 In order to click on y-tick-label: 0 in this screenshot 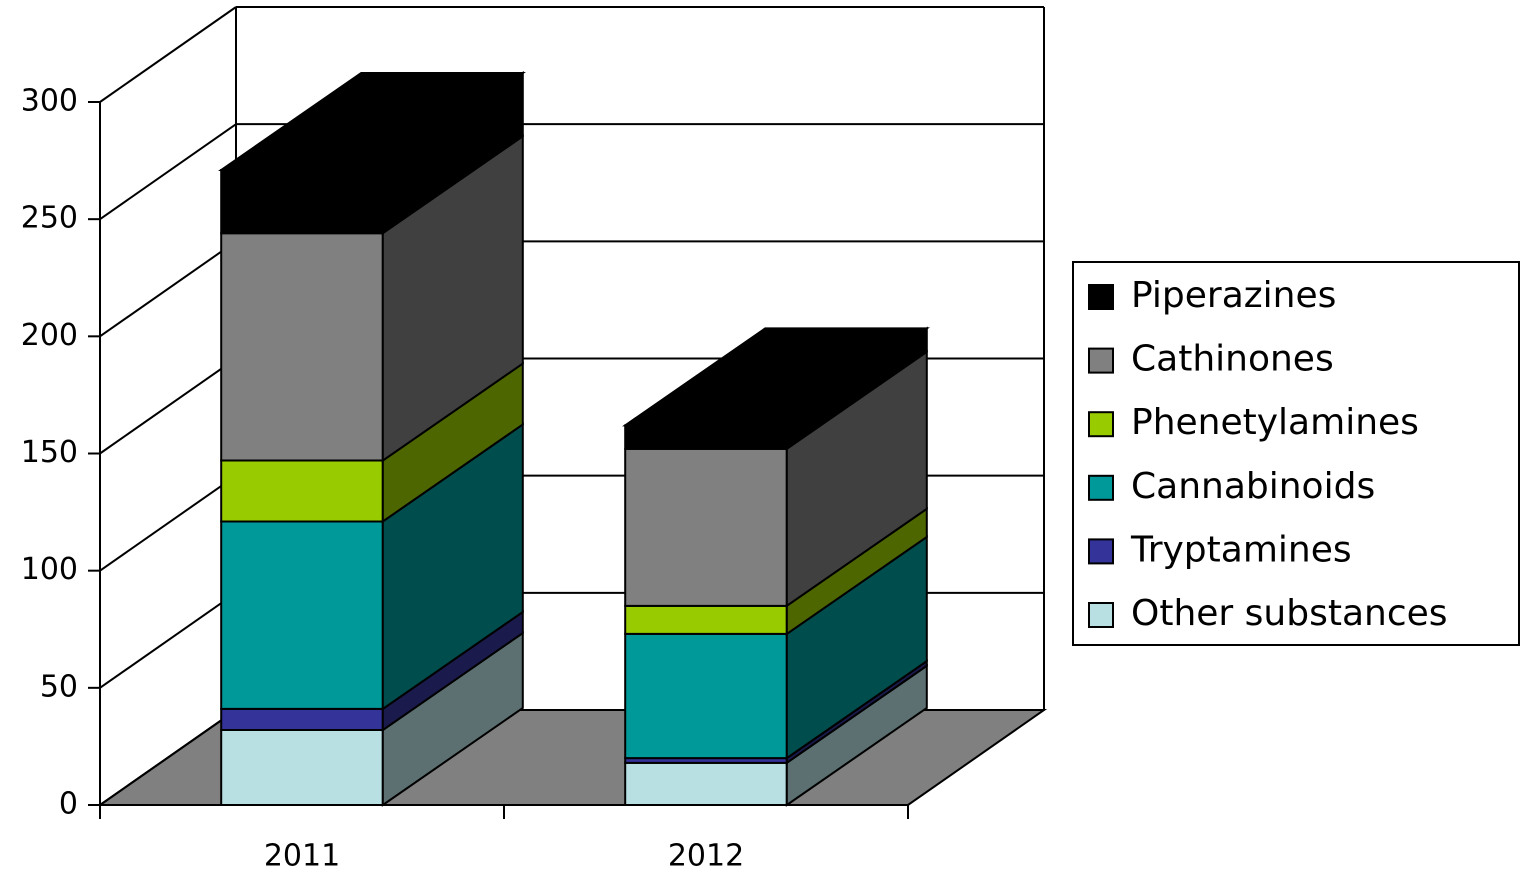, I will do `click(68, 804)`.